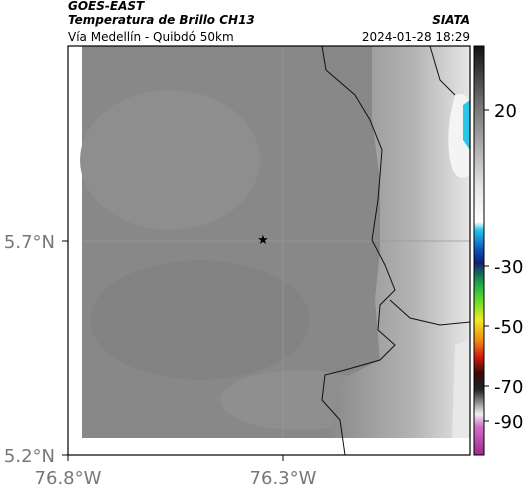 The height and width of the screenshot is (495, 526). What do you see at coordinates (508, 422) in the screenshot?
I see `colorbar-tick-label: -90` at bounding box center [508, 422].